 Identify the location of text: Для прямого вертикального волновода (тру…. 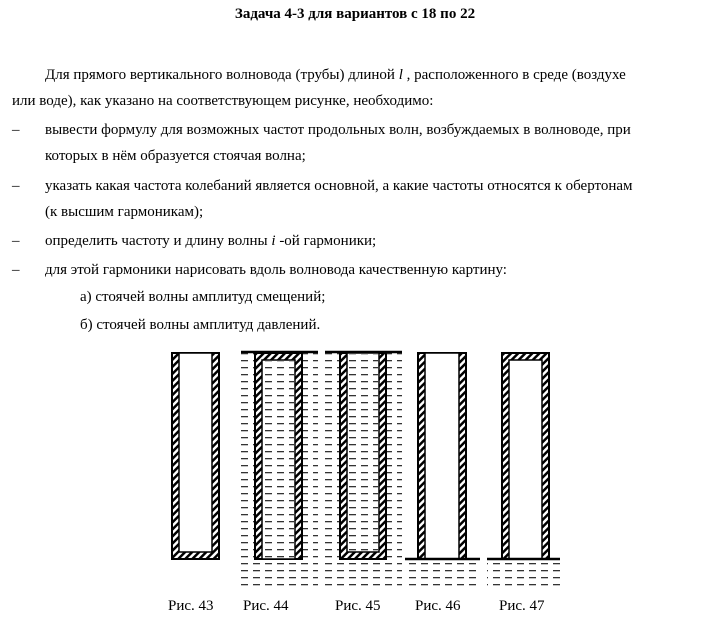
(220, 75).